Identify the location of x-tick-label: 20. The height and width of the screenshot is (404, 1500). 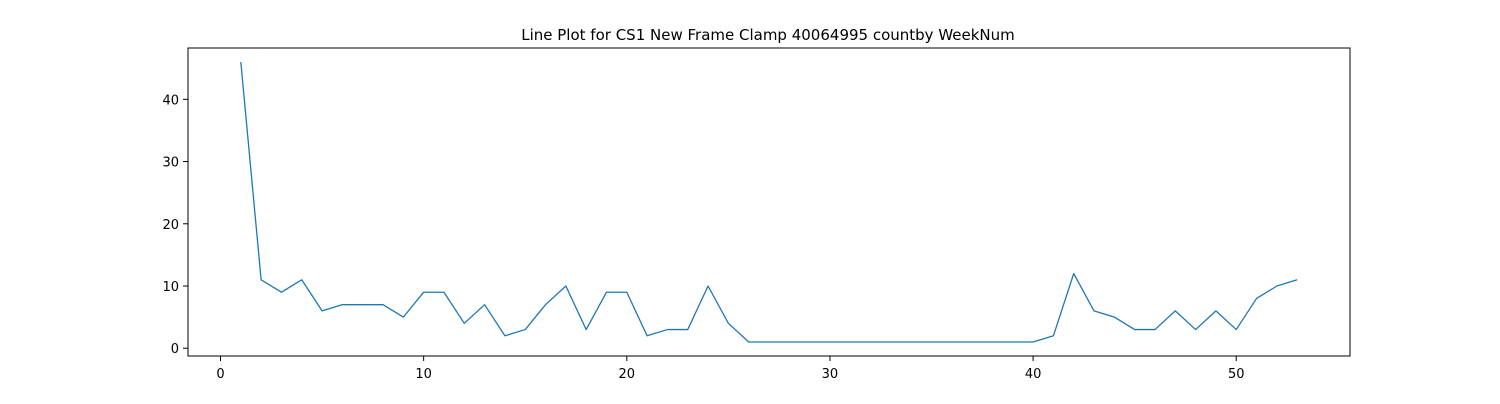
(627, 374).